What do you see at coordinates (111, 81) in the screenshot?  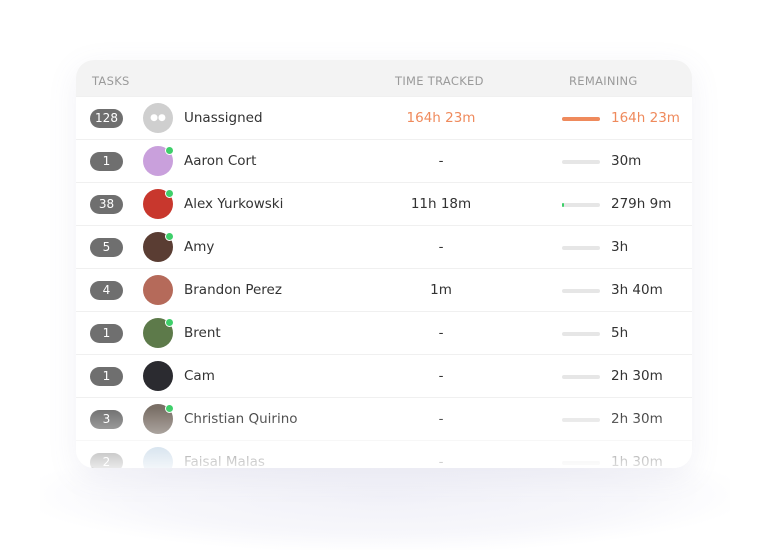 I see `header-tasks: TASKS` at bounding box center [111, 81].